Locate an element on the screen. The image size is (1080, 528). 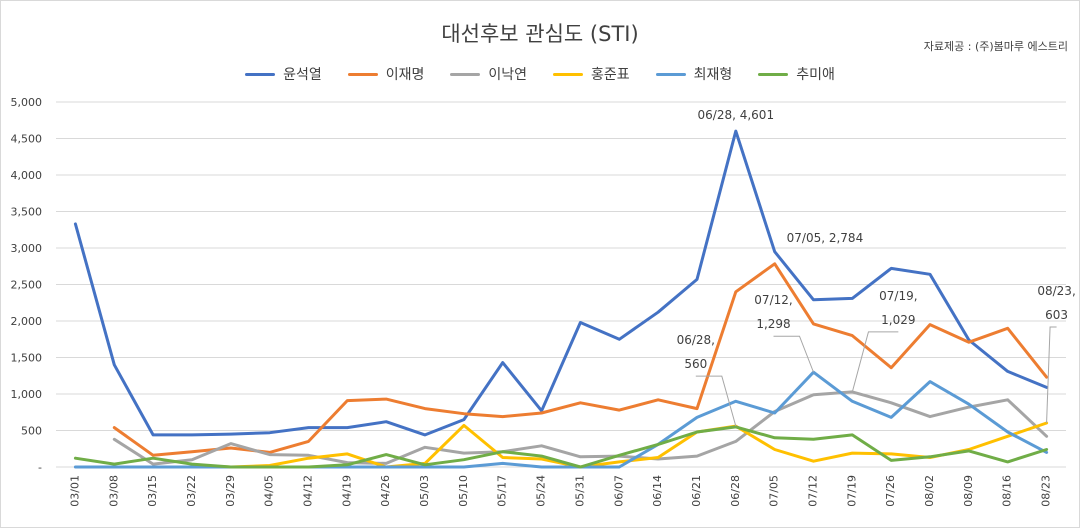
x-tick-label: 05/17 is located at coordinates (502, 491).